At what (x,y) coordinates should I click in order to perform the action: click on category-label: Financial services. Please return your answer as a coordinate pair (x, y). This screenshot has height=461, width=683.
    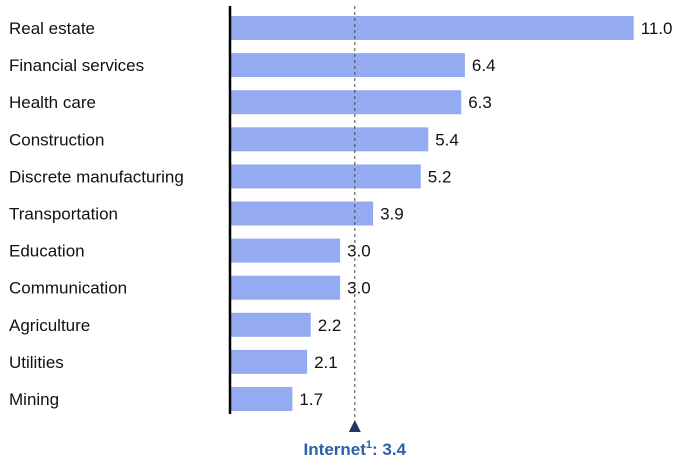
    Looking at the image, I should click on (76, 65).